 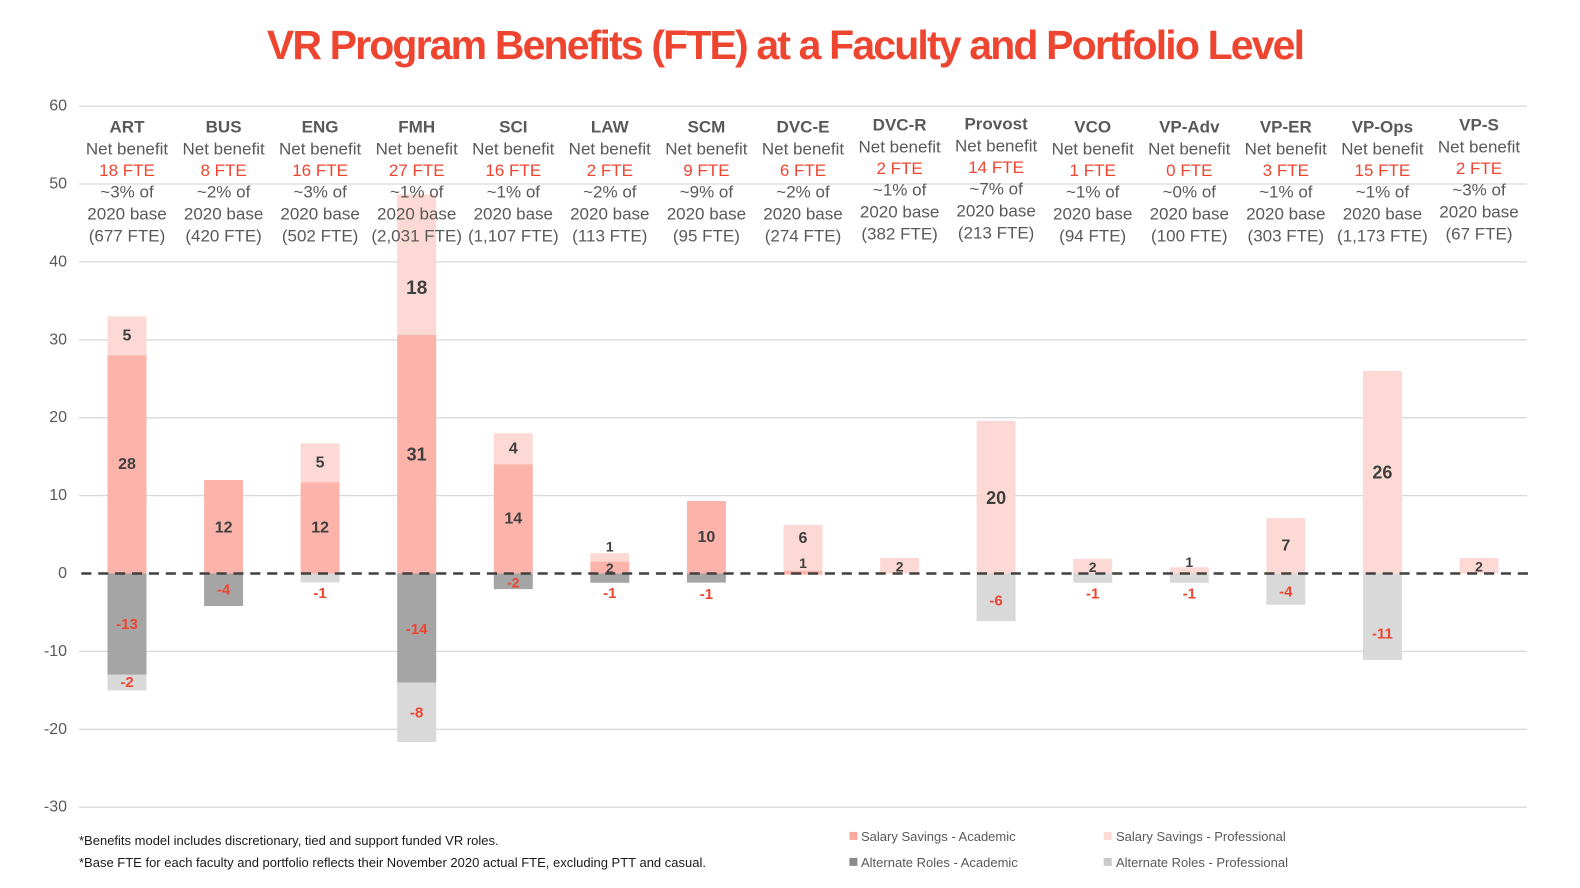 I want to click on svg-text: (502 FTE), so click(x=320, y=236).